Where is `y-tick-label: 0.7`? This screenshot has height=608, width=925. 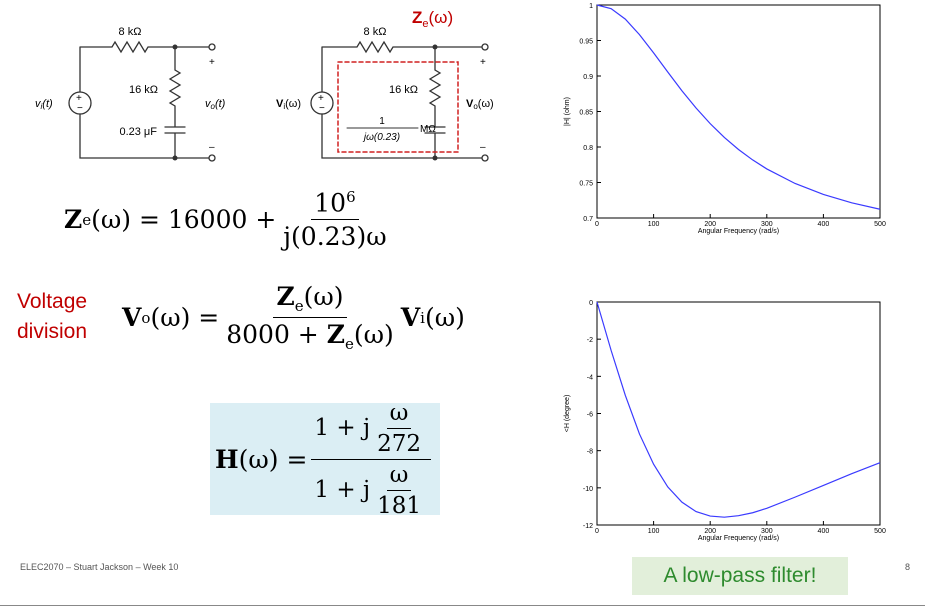
y-tick-label: 0.7 is located at coordinates (588, 219).